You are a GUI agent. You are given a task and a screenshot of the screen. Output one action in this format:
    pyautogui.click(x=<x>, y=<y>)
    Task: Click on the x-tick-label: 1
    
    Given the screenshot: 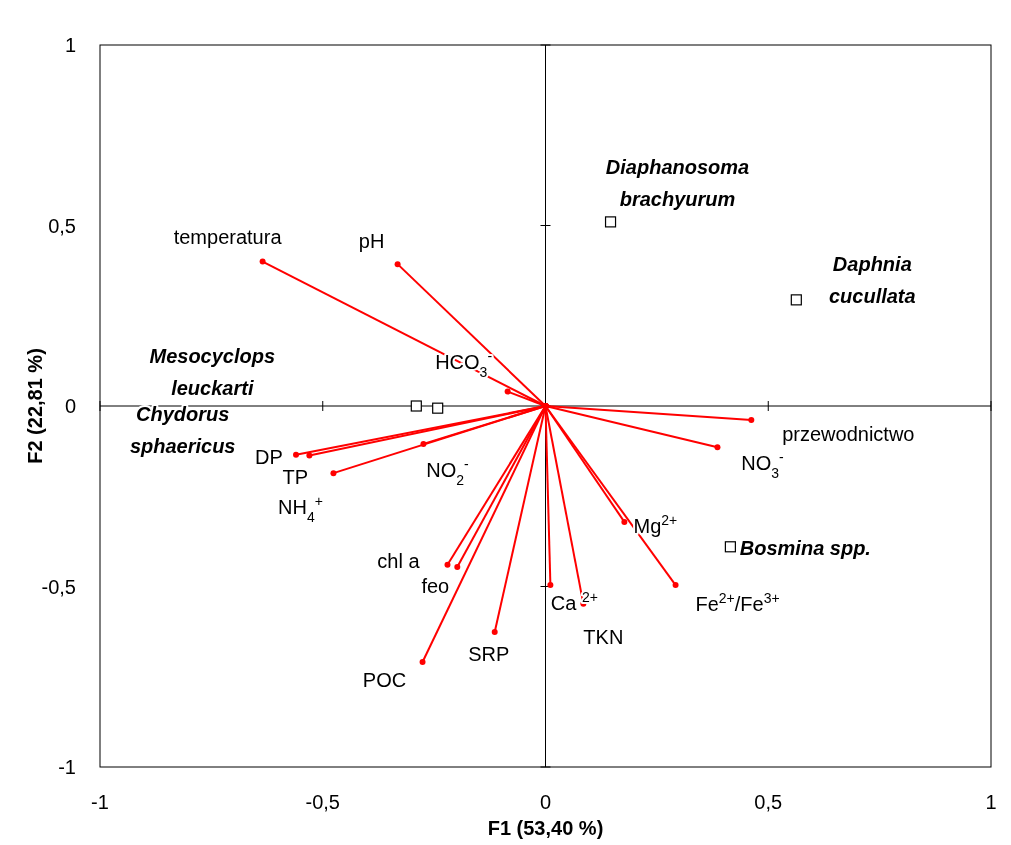 What is the action you would take?
    pyautogui.click(x=991, y=802)
    